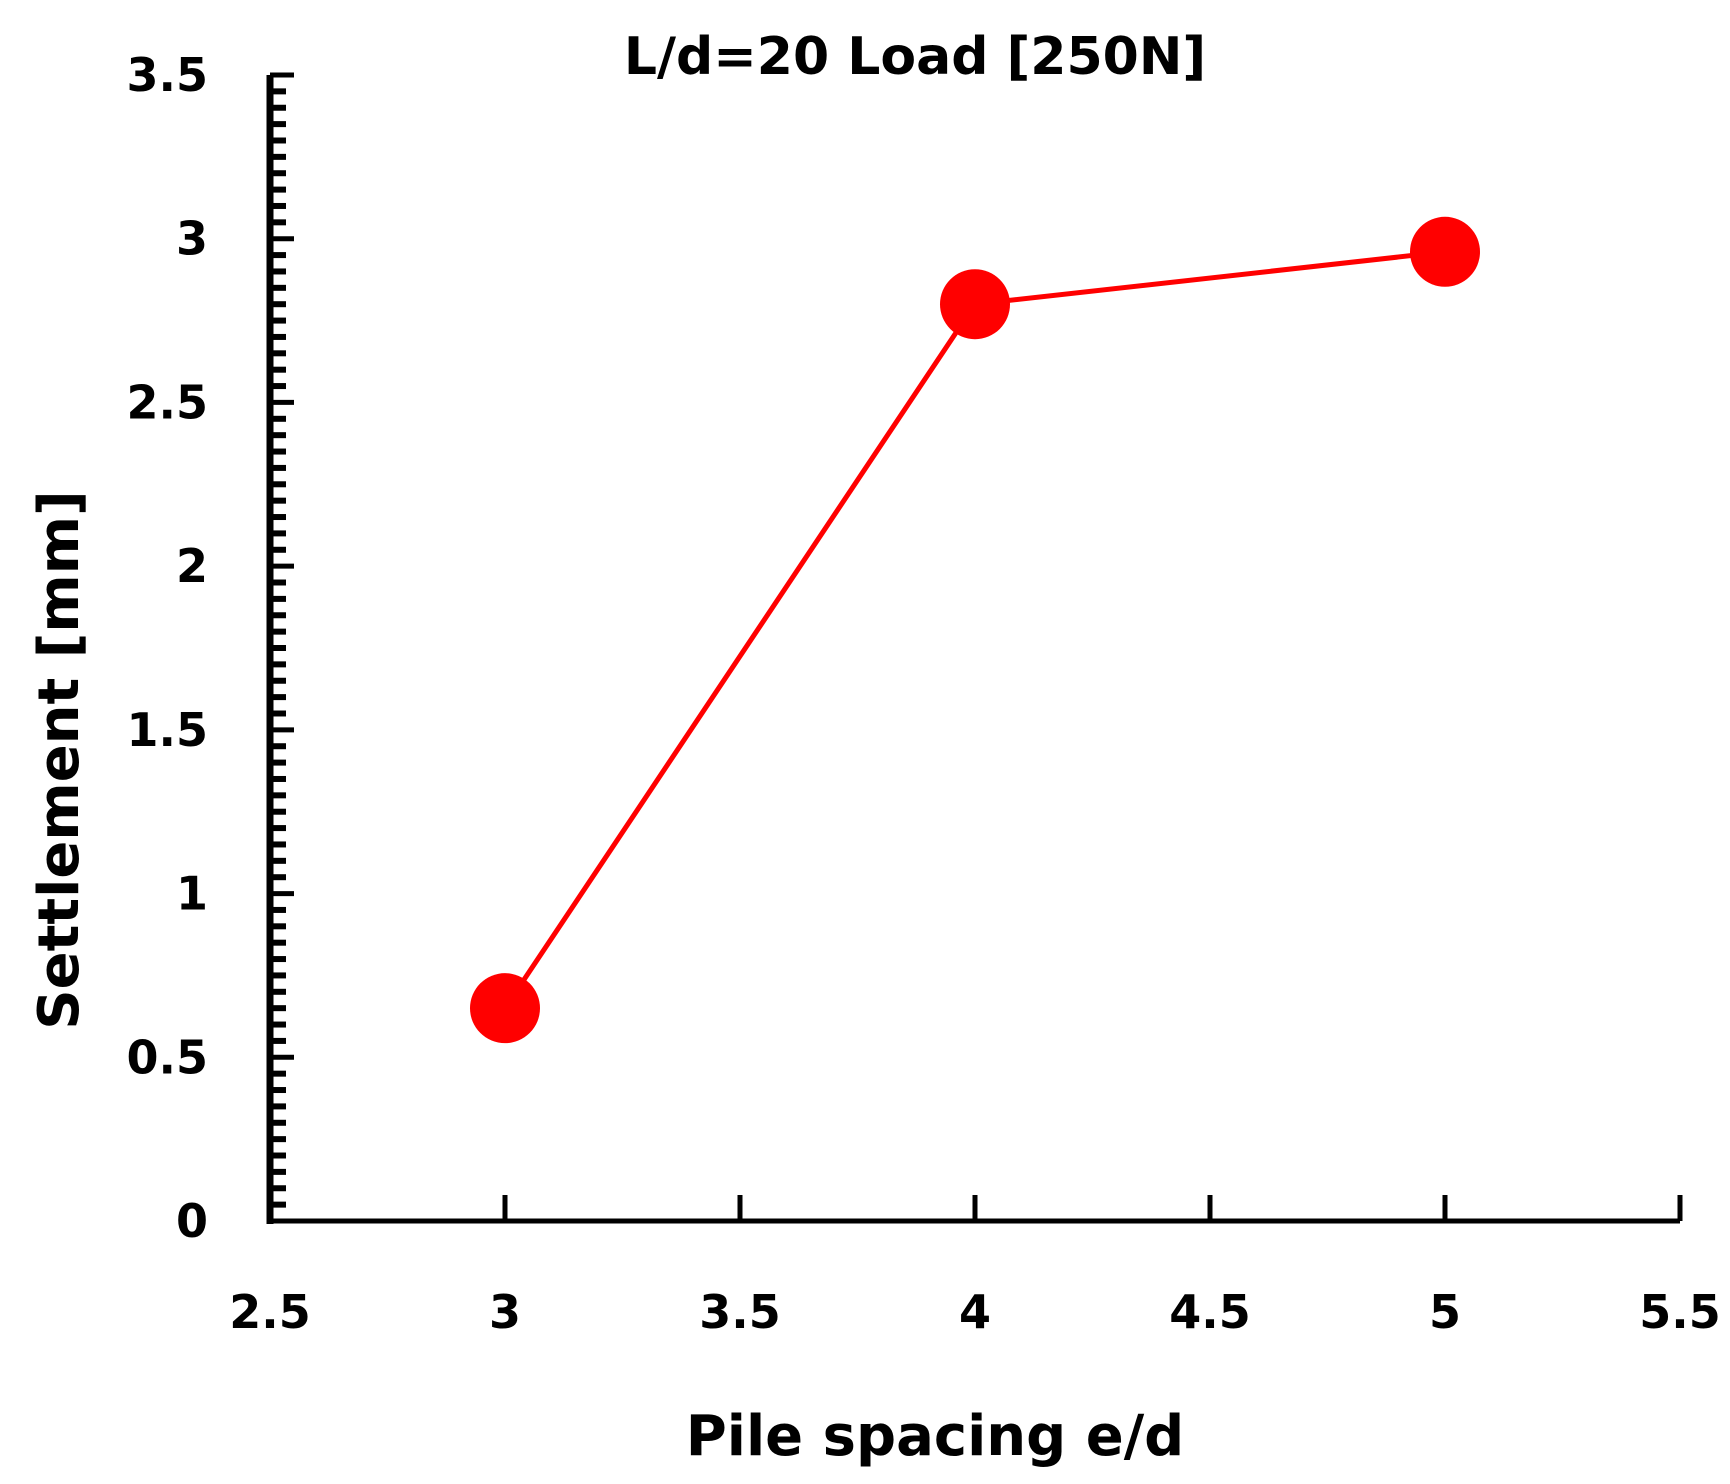 This screenshot has width=1730, height=1484. I want to click on x-tick-label: 4.5, so click(1210, 1312).